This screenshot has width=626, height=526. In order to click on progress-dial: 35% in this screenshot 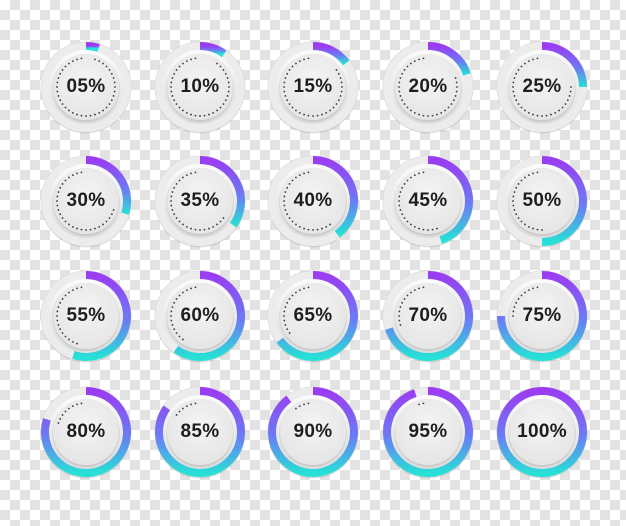, I will do `click(200, 201)`.